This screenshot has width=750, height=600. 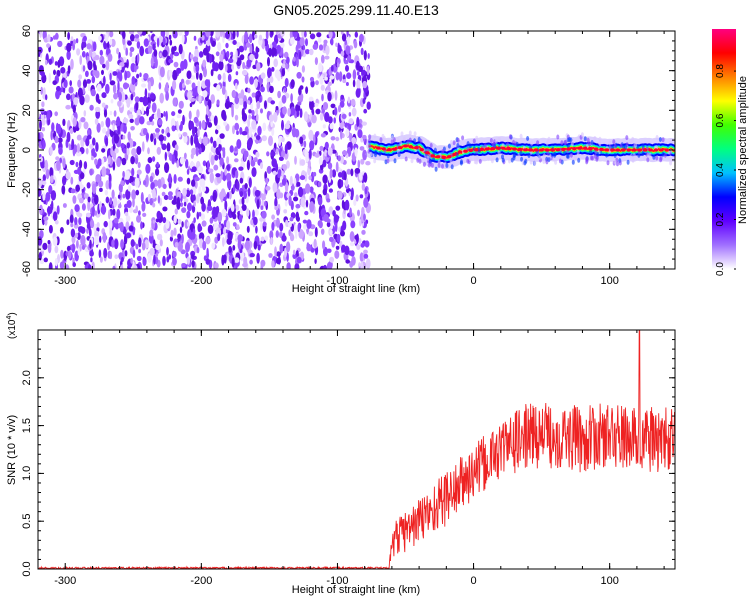 What do you see at coordinates (720, 71) in the screenshot?
I see `colorbar-tick-label: 0.8` at bounding box center [720, 71].